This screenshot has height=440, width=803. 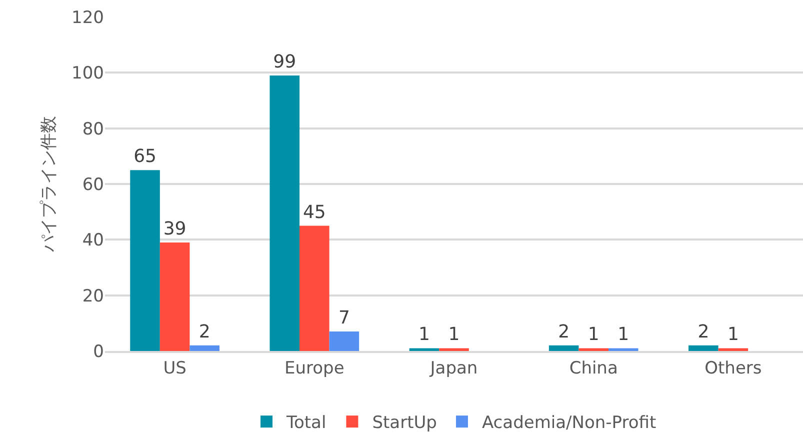 What do you see at coordinates (174, 368) in the screenshot?
I see `x-tick-label: US` at bounding box center [174, 368].